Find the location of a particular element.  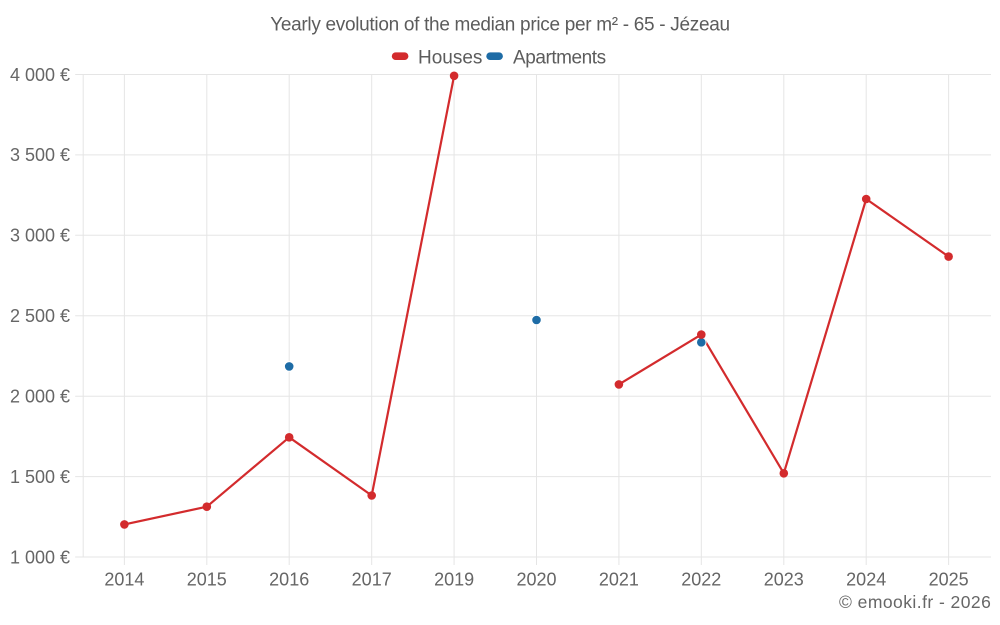

svg-text: 2017 is located at coordinates (372, 580).